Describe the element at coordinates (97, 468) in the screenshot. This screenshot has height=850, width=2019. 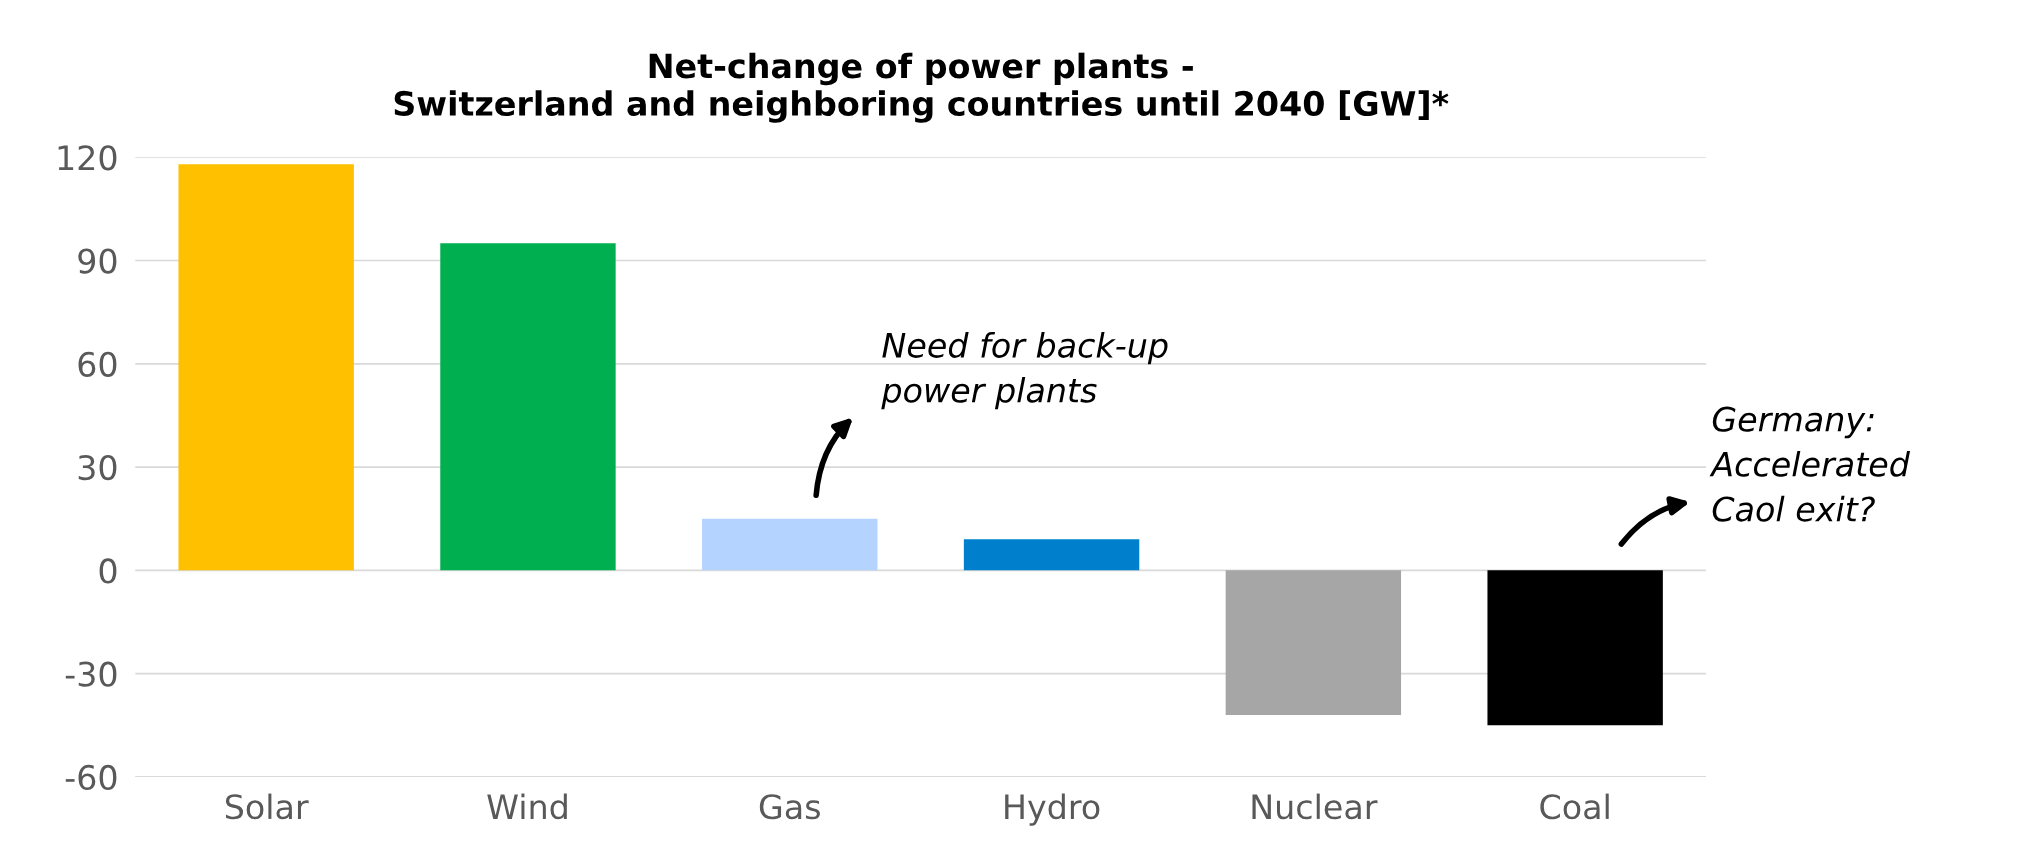
I see `y-tick-label: 30` at that location.